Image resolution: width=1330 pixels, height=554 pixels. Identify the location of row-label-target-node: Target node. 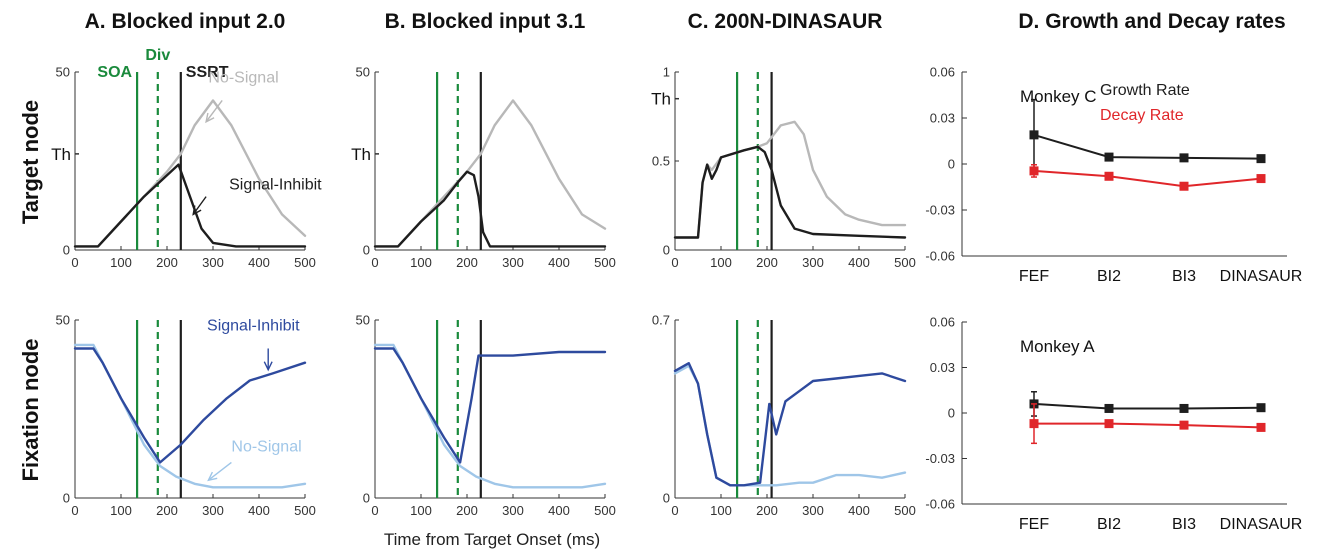
(30, 162).